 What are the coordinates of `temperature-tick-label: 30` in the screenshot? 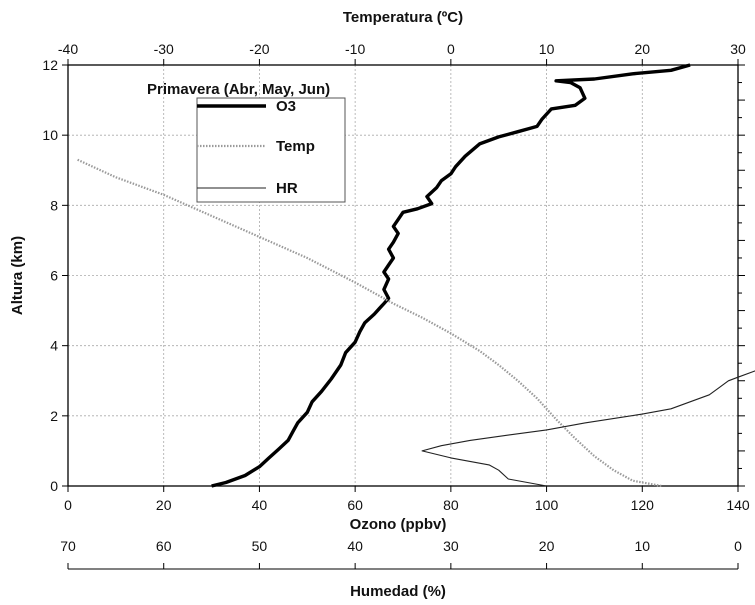 It's located at (738, 49).